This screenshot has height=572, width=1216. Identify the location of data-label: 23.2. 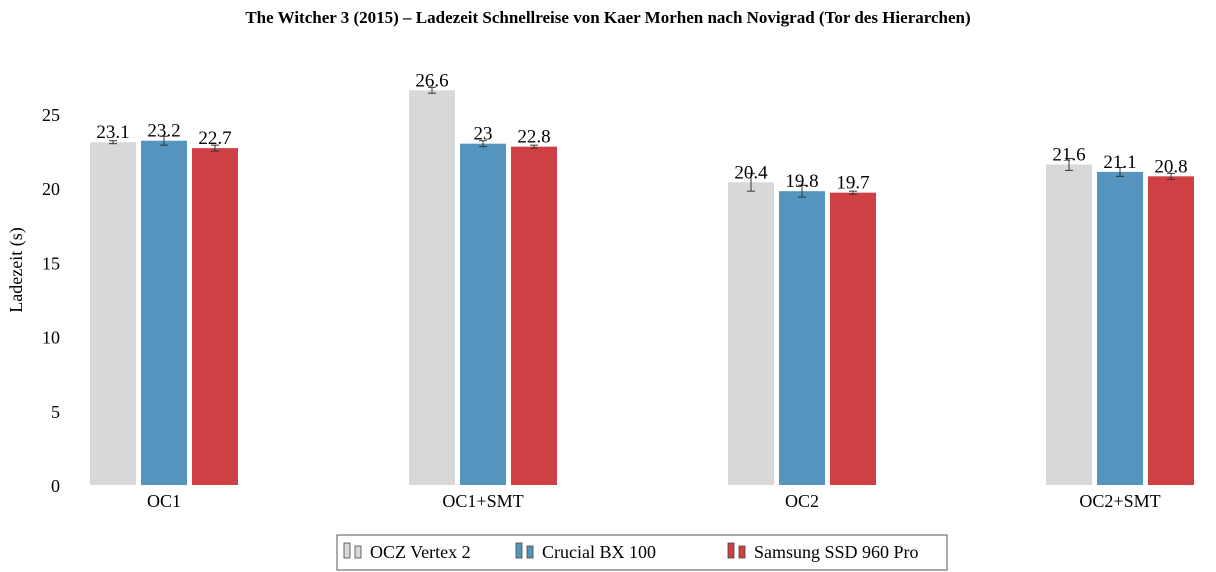
(163, 131).